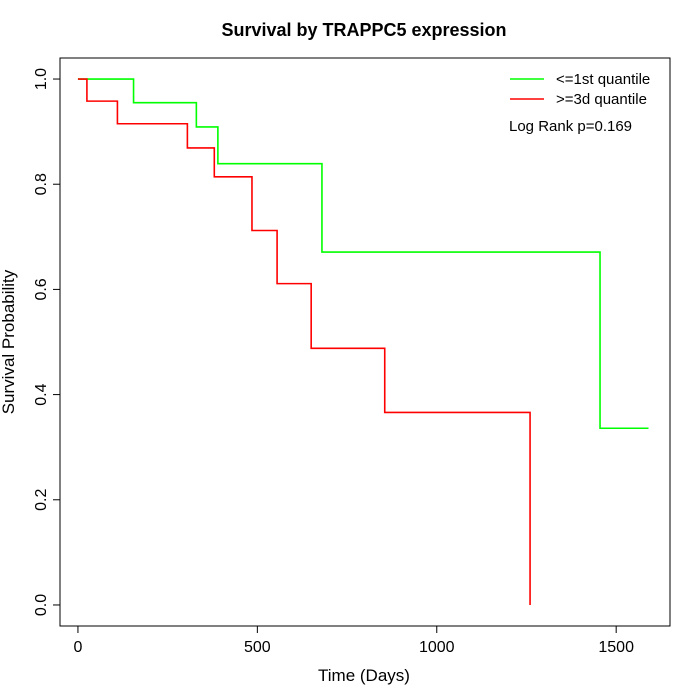 The width and height of the screenshot is (700, 700). Describe the element at coordinates (353, 640) in the screenshot. I see `x-axis: 0 500 1000 1500` at that location.